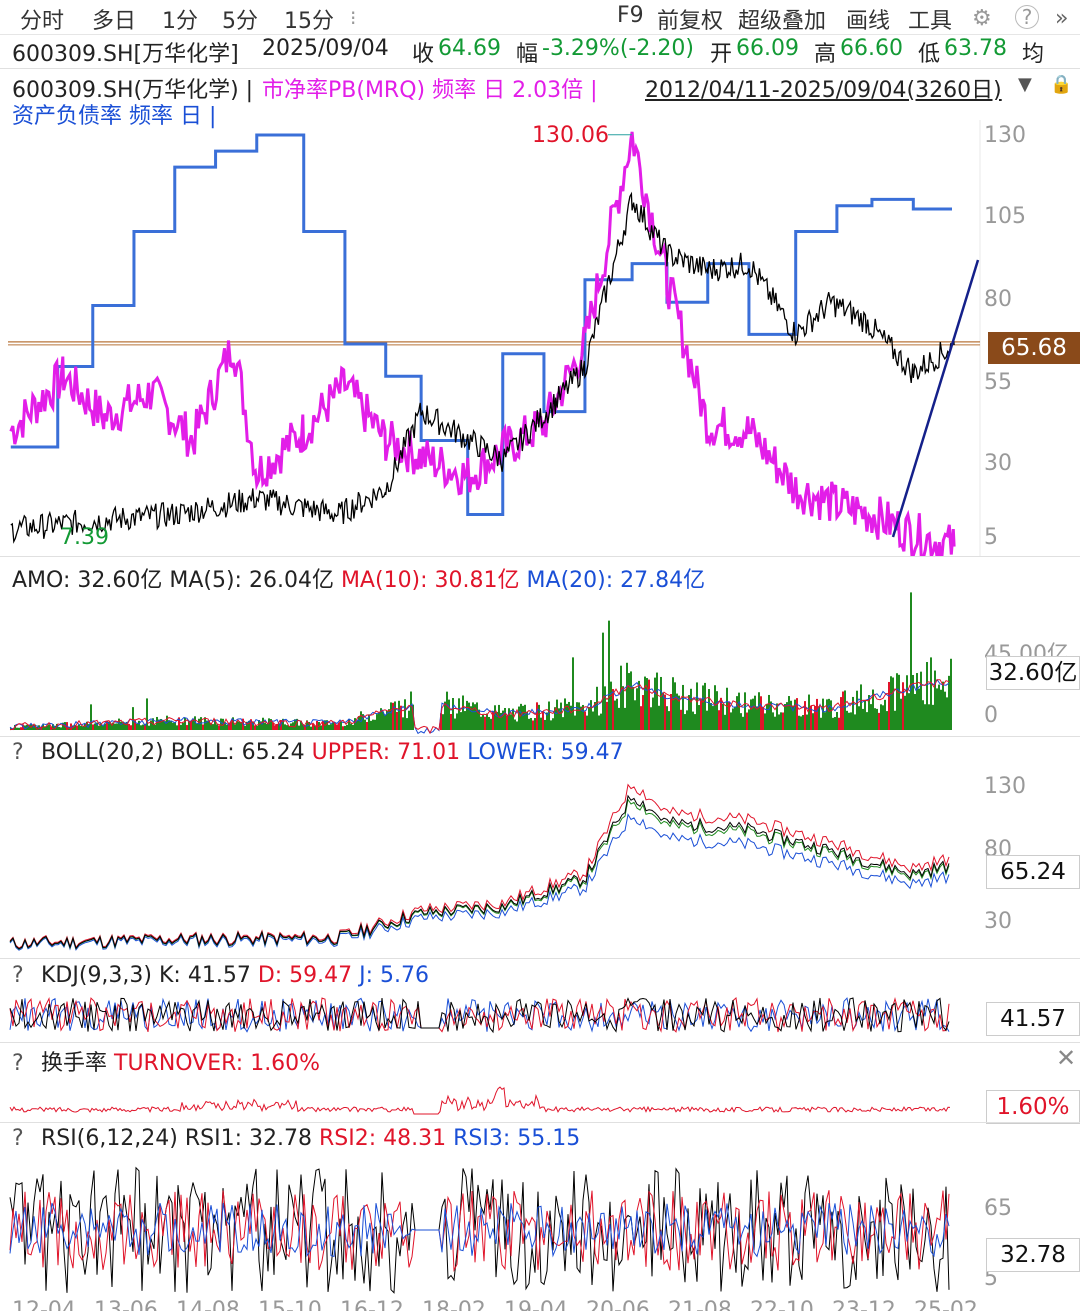  I want to click on kdj-chart, so click(540, 1016).